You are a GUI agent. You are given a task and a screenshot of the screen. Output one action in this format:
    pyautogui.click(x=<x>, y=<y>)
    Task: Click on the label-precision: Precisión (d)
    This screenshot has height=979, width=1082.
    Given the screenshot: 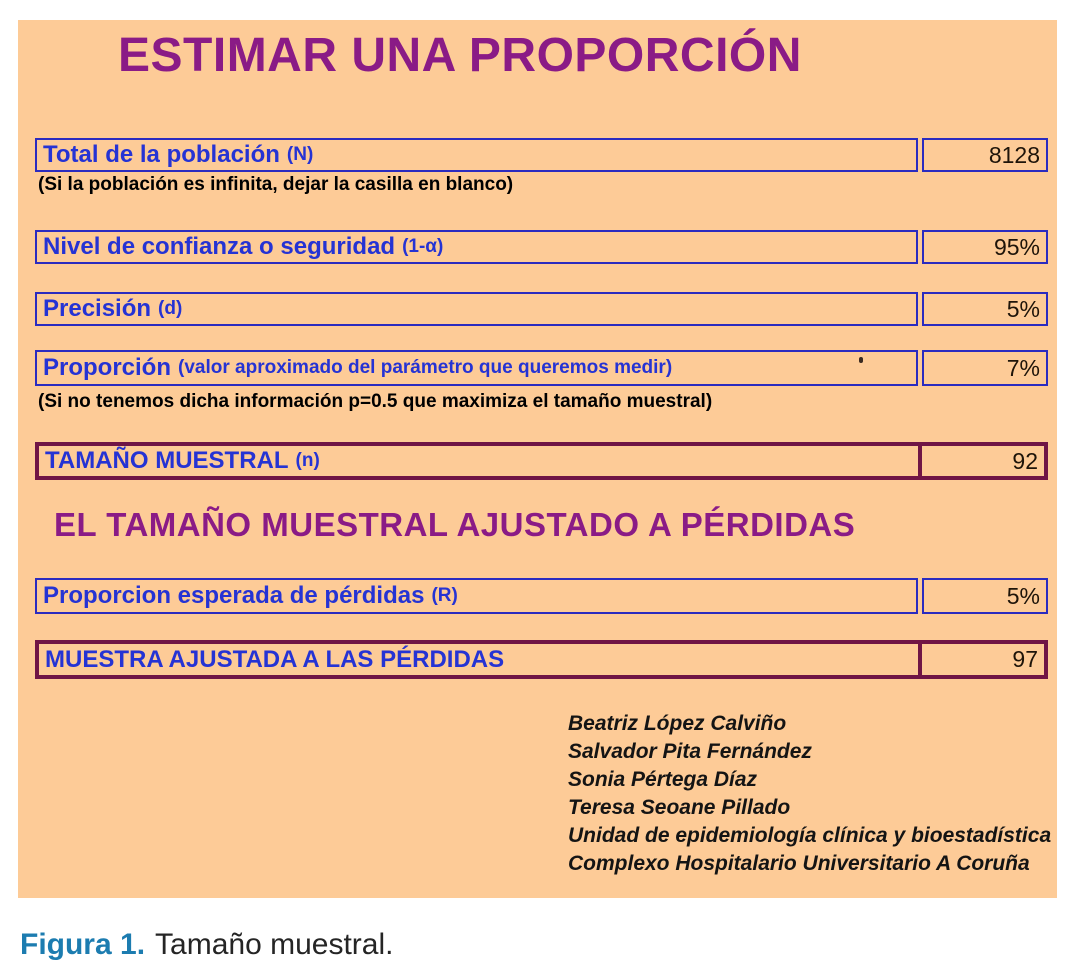 What is the action you would take?
    pyautogui.click(x=476, y=309)
    